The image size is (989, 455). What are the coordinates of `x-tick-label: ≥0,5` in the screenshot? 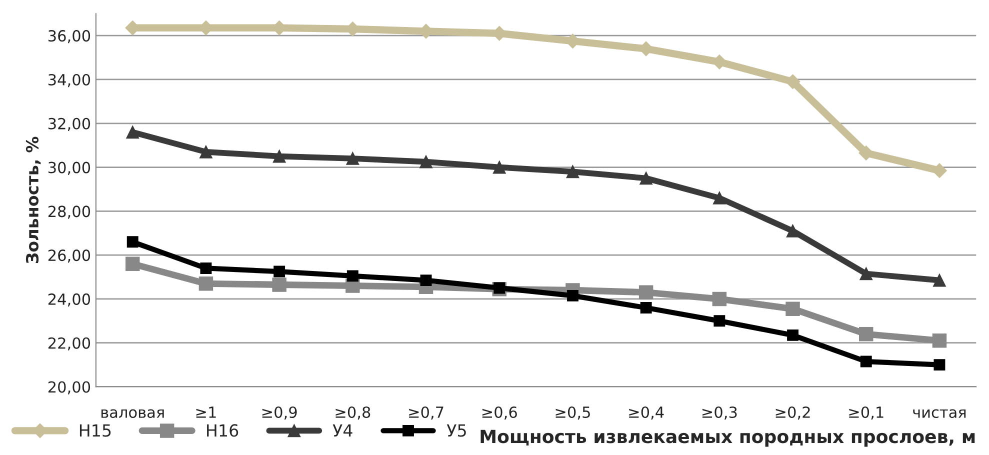 It's located at (573, 413).